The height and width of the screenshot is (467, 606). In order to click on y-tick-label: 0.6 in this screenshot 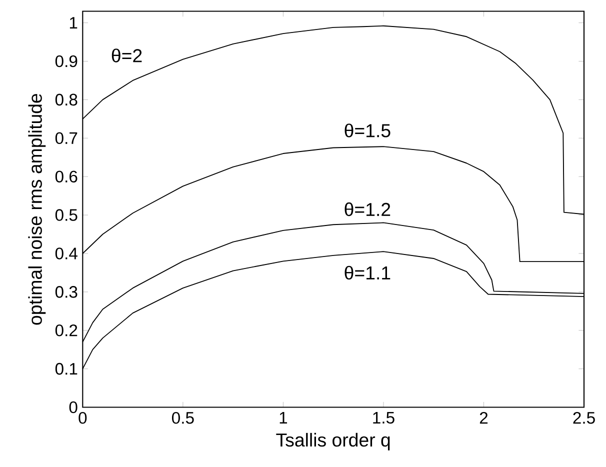, I will do `click(66, 176)`.